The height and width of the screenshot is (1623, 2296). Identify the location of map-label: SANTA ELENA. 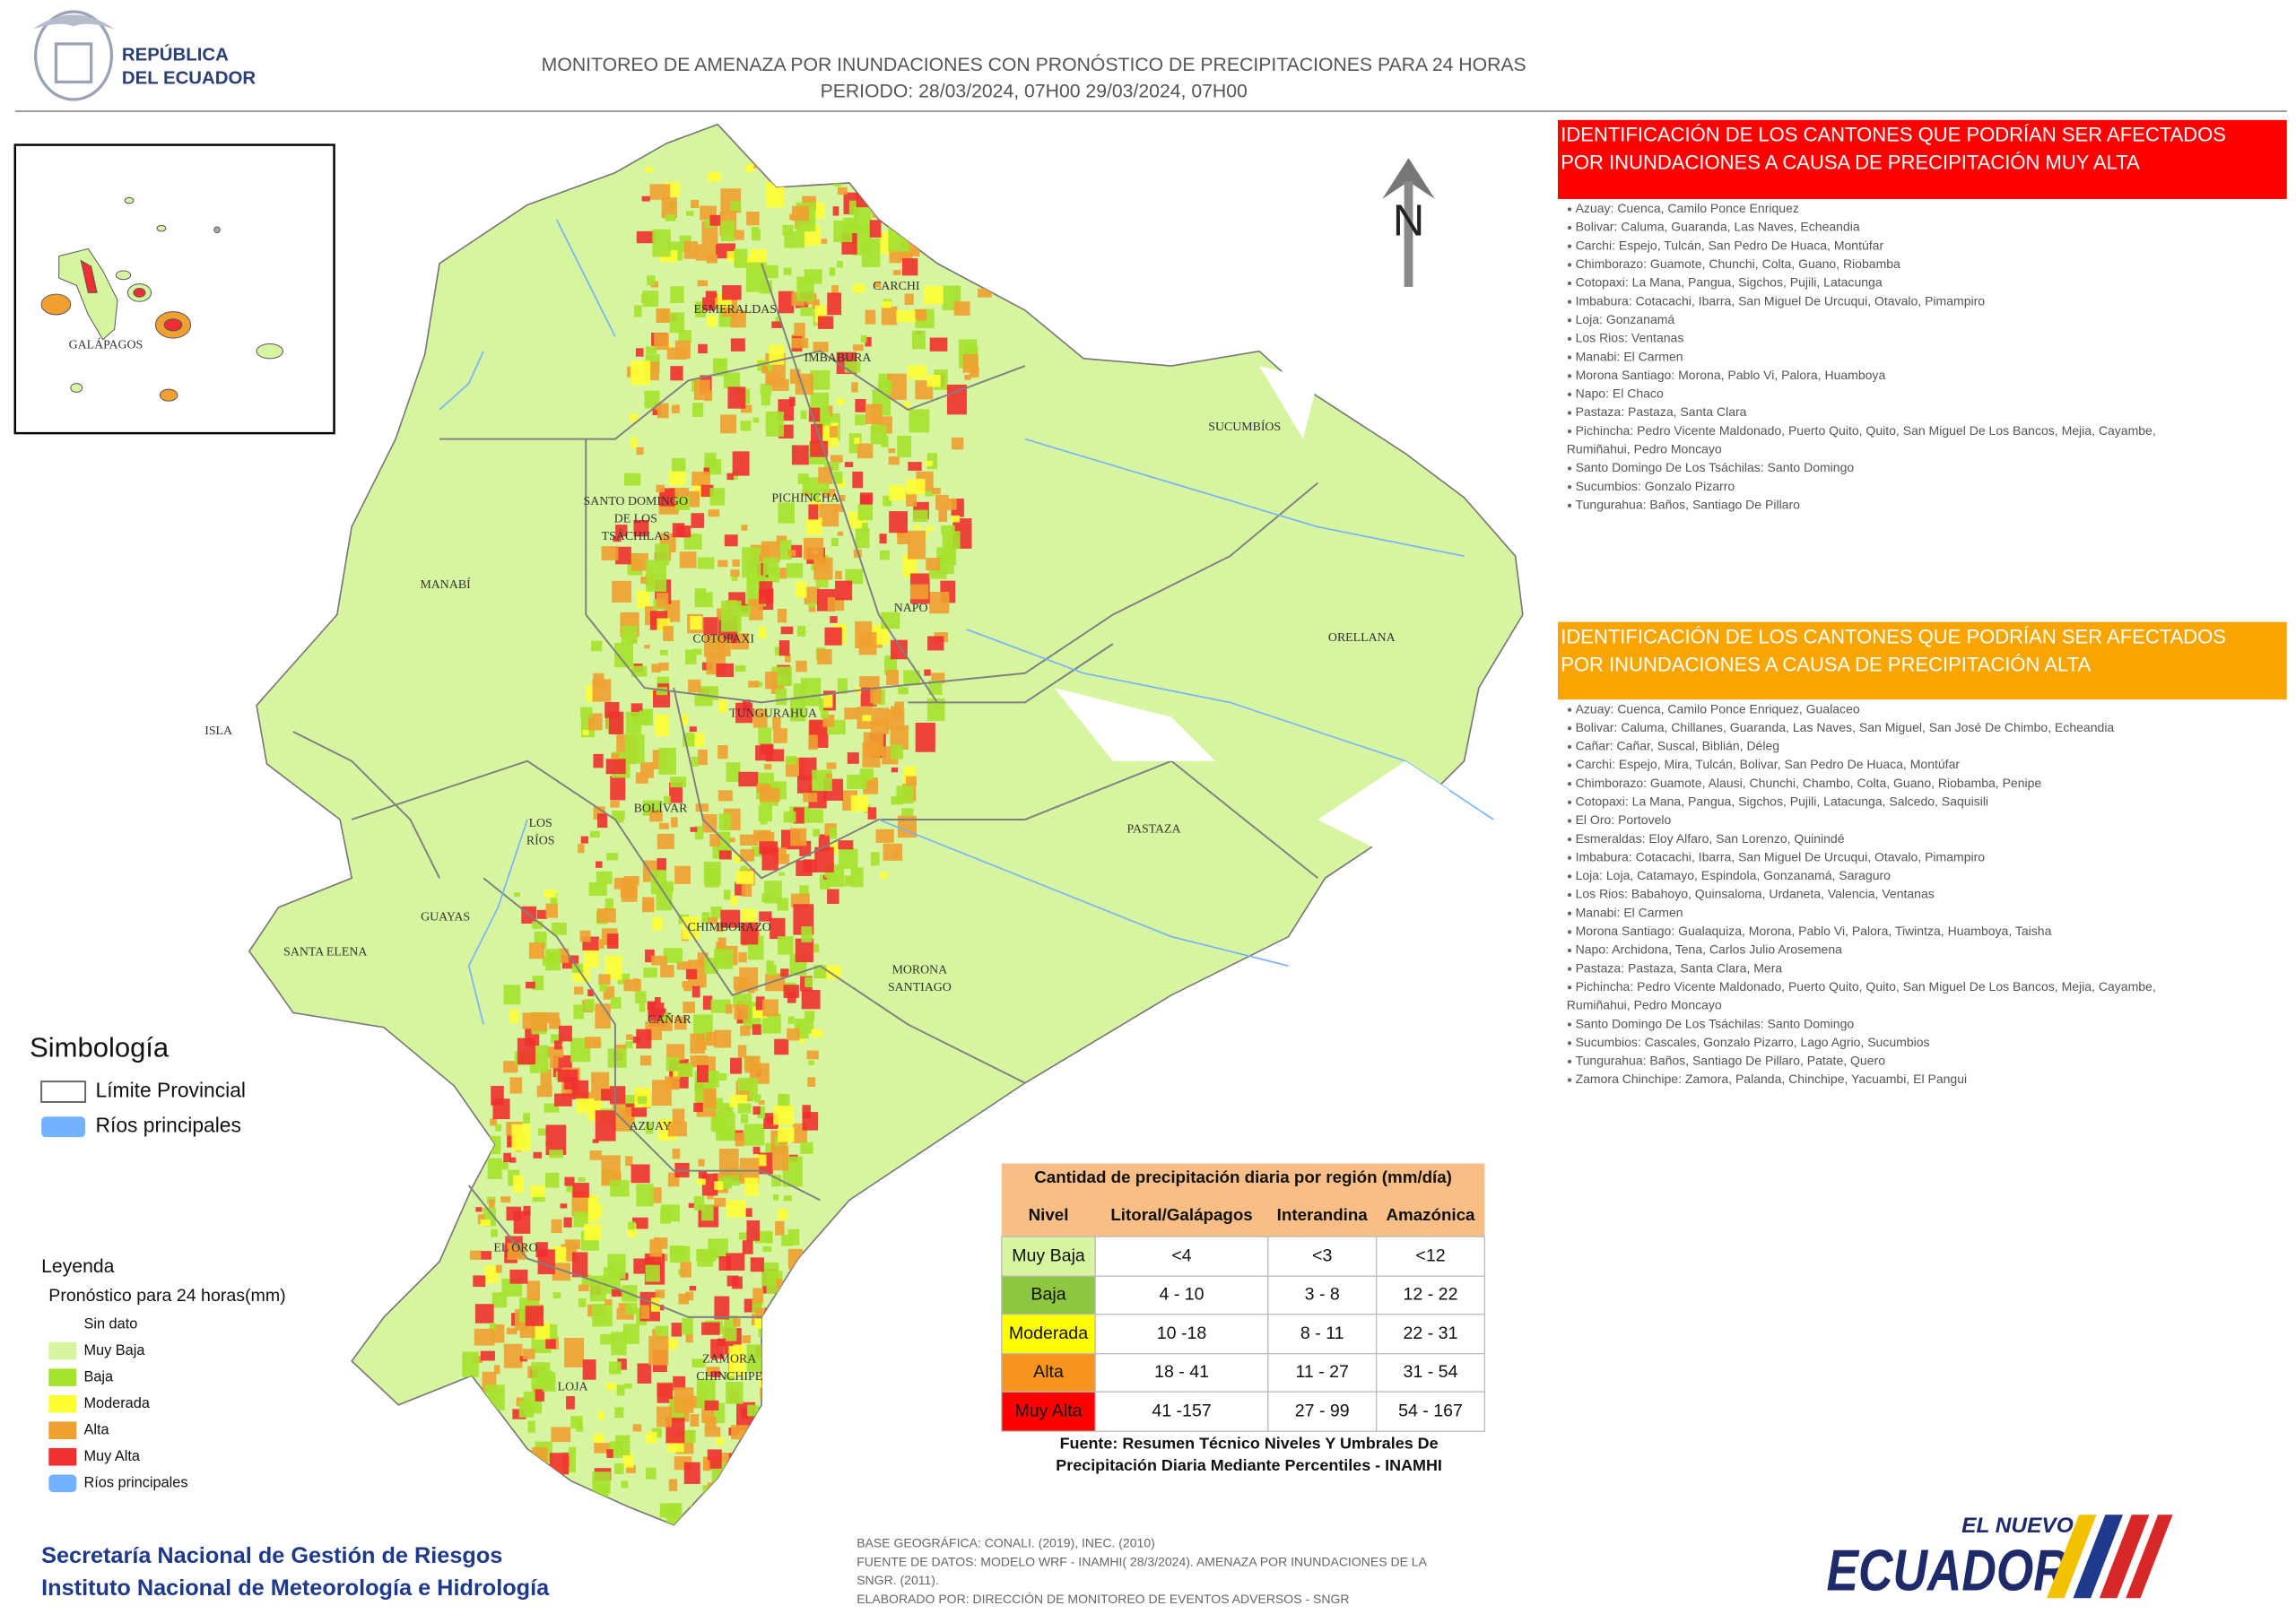
(325, 953).